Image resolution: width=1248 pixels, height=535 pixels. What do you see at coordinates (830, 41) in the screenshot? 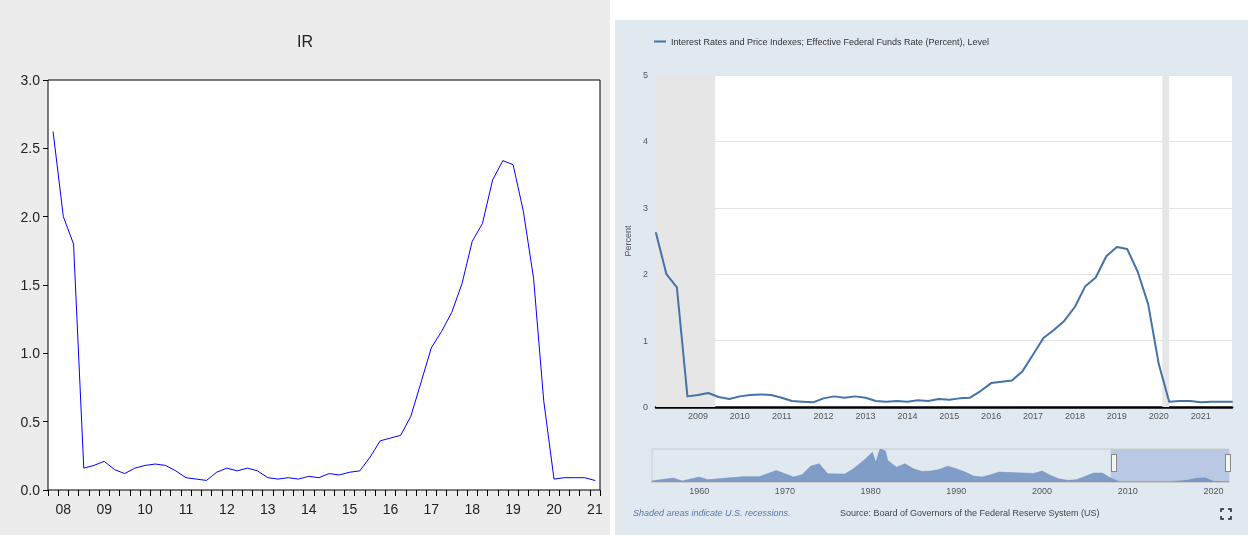
I see `legend-label: Interest Rates and Price Indexes; Effective Federal Funds Rate (Percent), Level` at bounding box center [830, 41].